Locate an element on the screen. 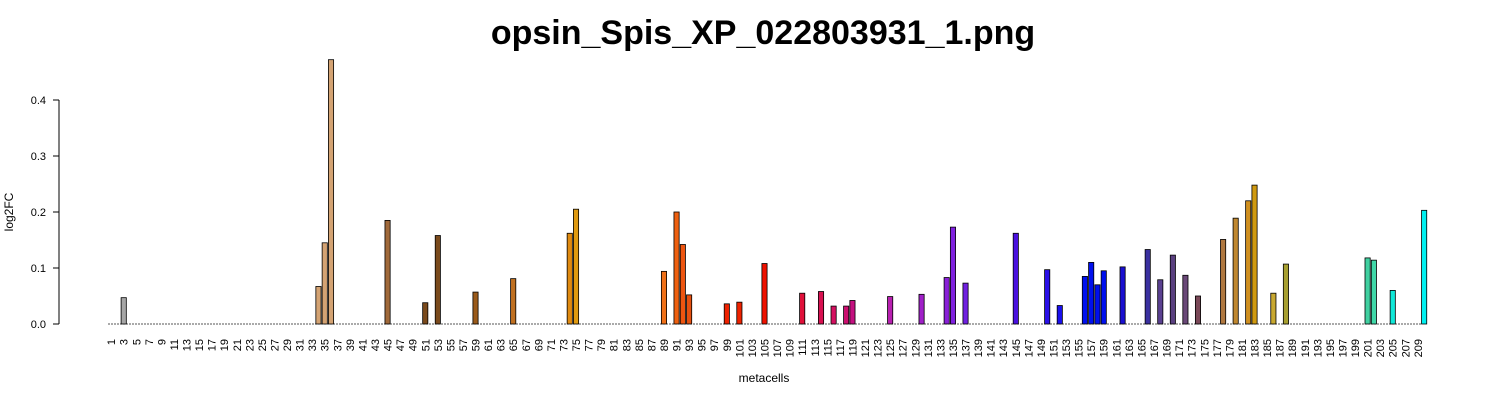 This screenshot has height=400, width=1500. x-tick-label: 65 is located at coordinates (514, 345).